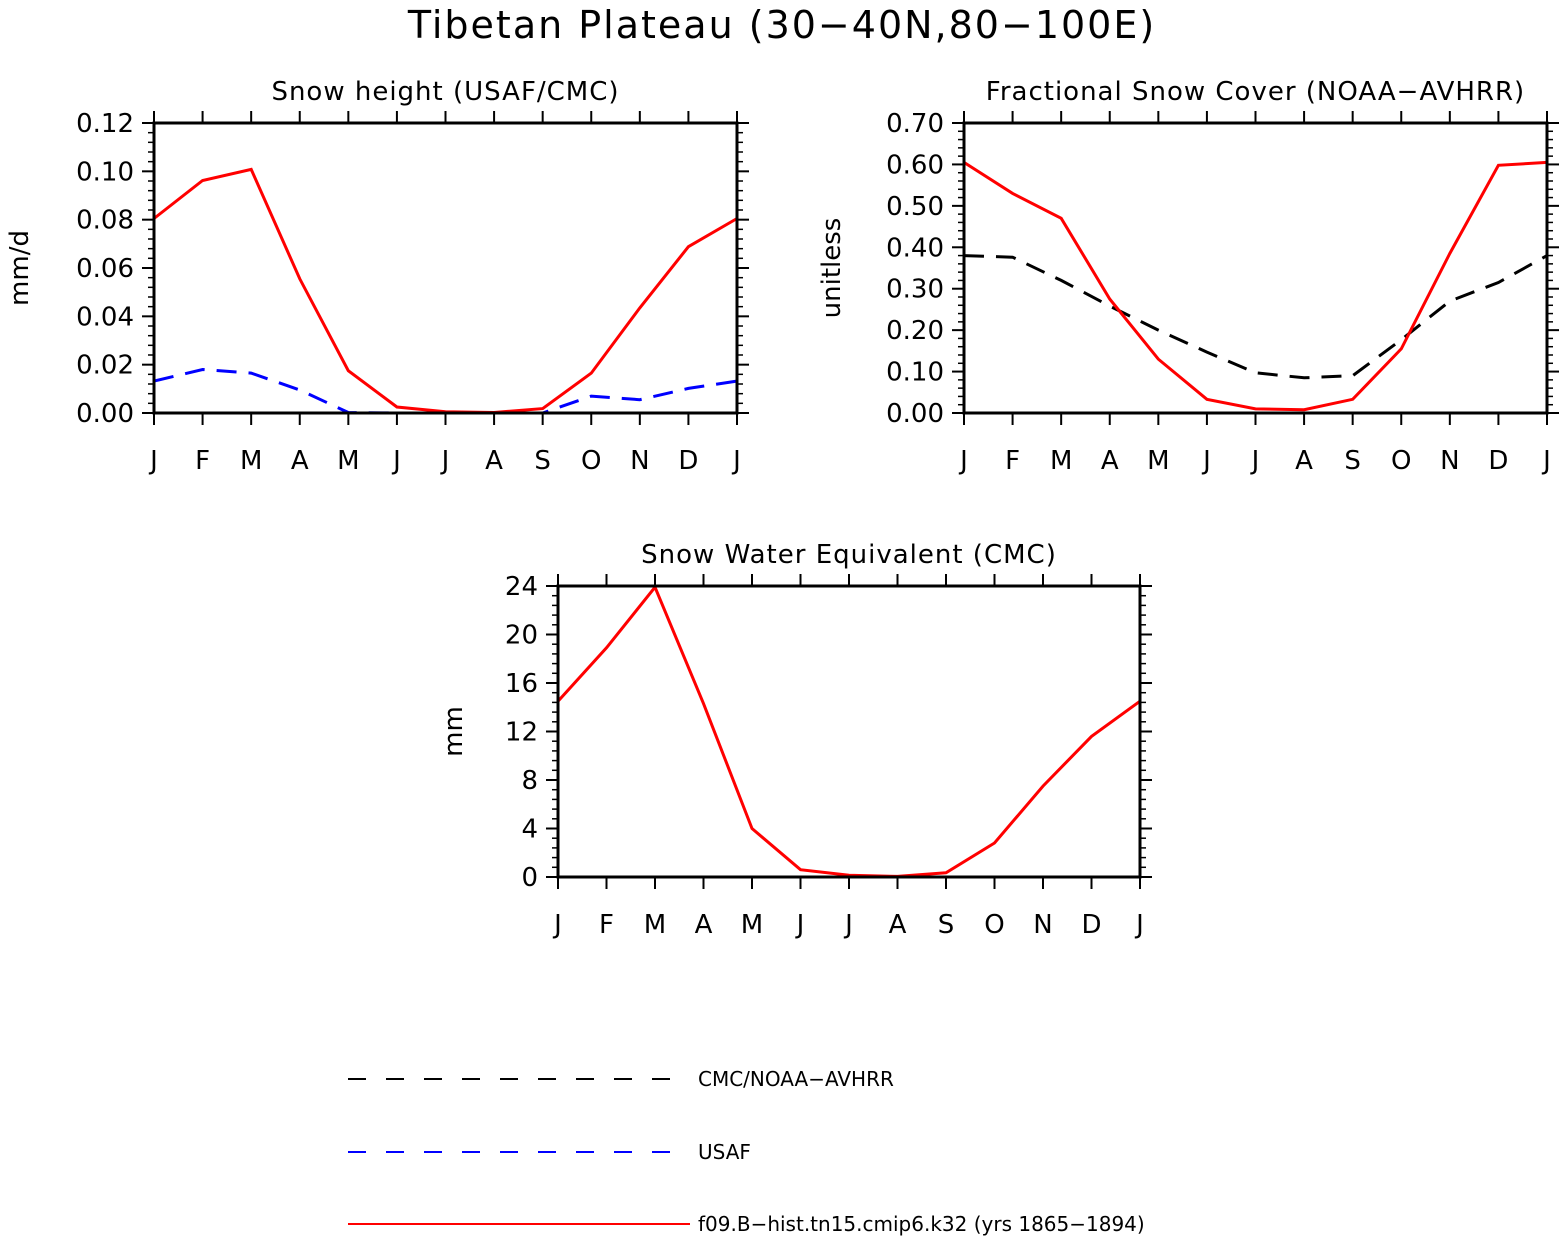 The height and width of the screenshot is (1237, 1565). Describe the element at coordinates (454, 731) in the screenshot. I see `y-axis-label: mm` at that location.